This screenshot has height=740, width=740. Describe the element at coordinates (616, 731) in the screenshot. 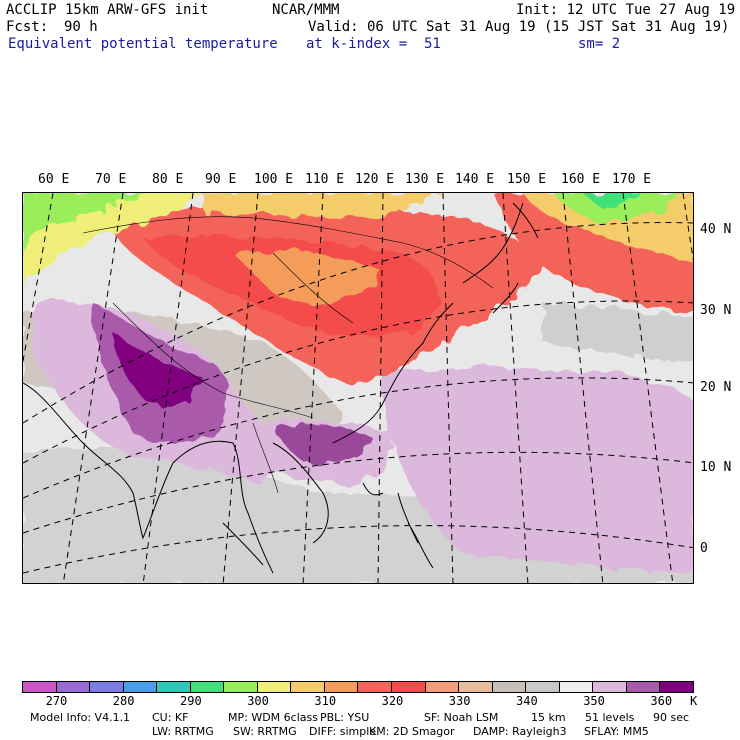

I see `model-info-item: SFLAY: MM5` at that location.